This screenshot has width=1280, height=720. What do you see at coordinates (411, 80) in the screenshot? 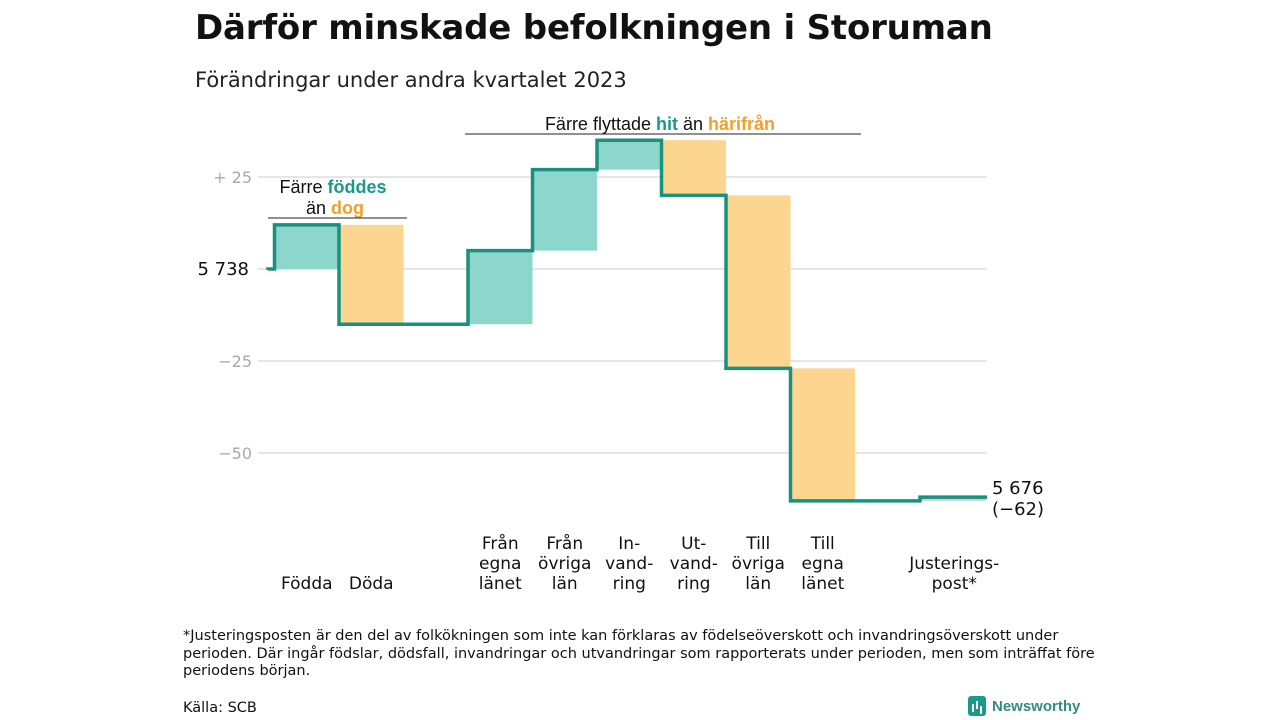
I see `chart-subtitle: Förändringar under andra kvartalet 2023` at bounding box center [411, 80].